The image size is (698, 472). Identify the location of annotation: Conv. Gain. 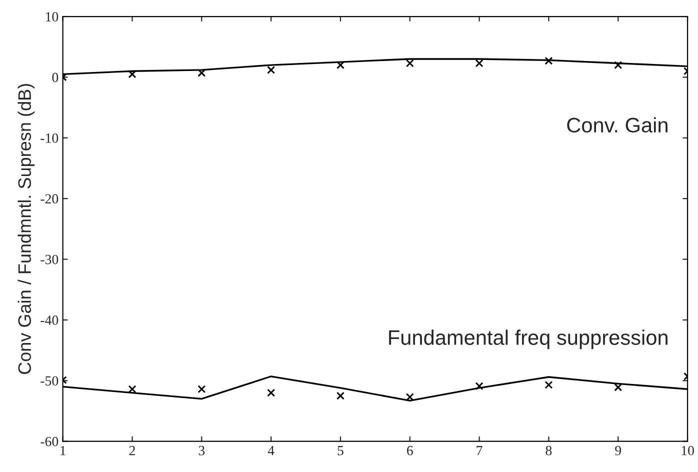
(617, 125).